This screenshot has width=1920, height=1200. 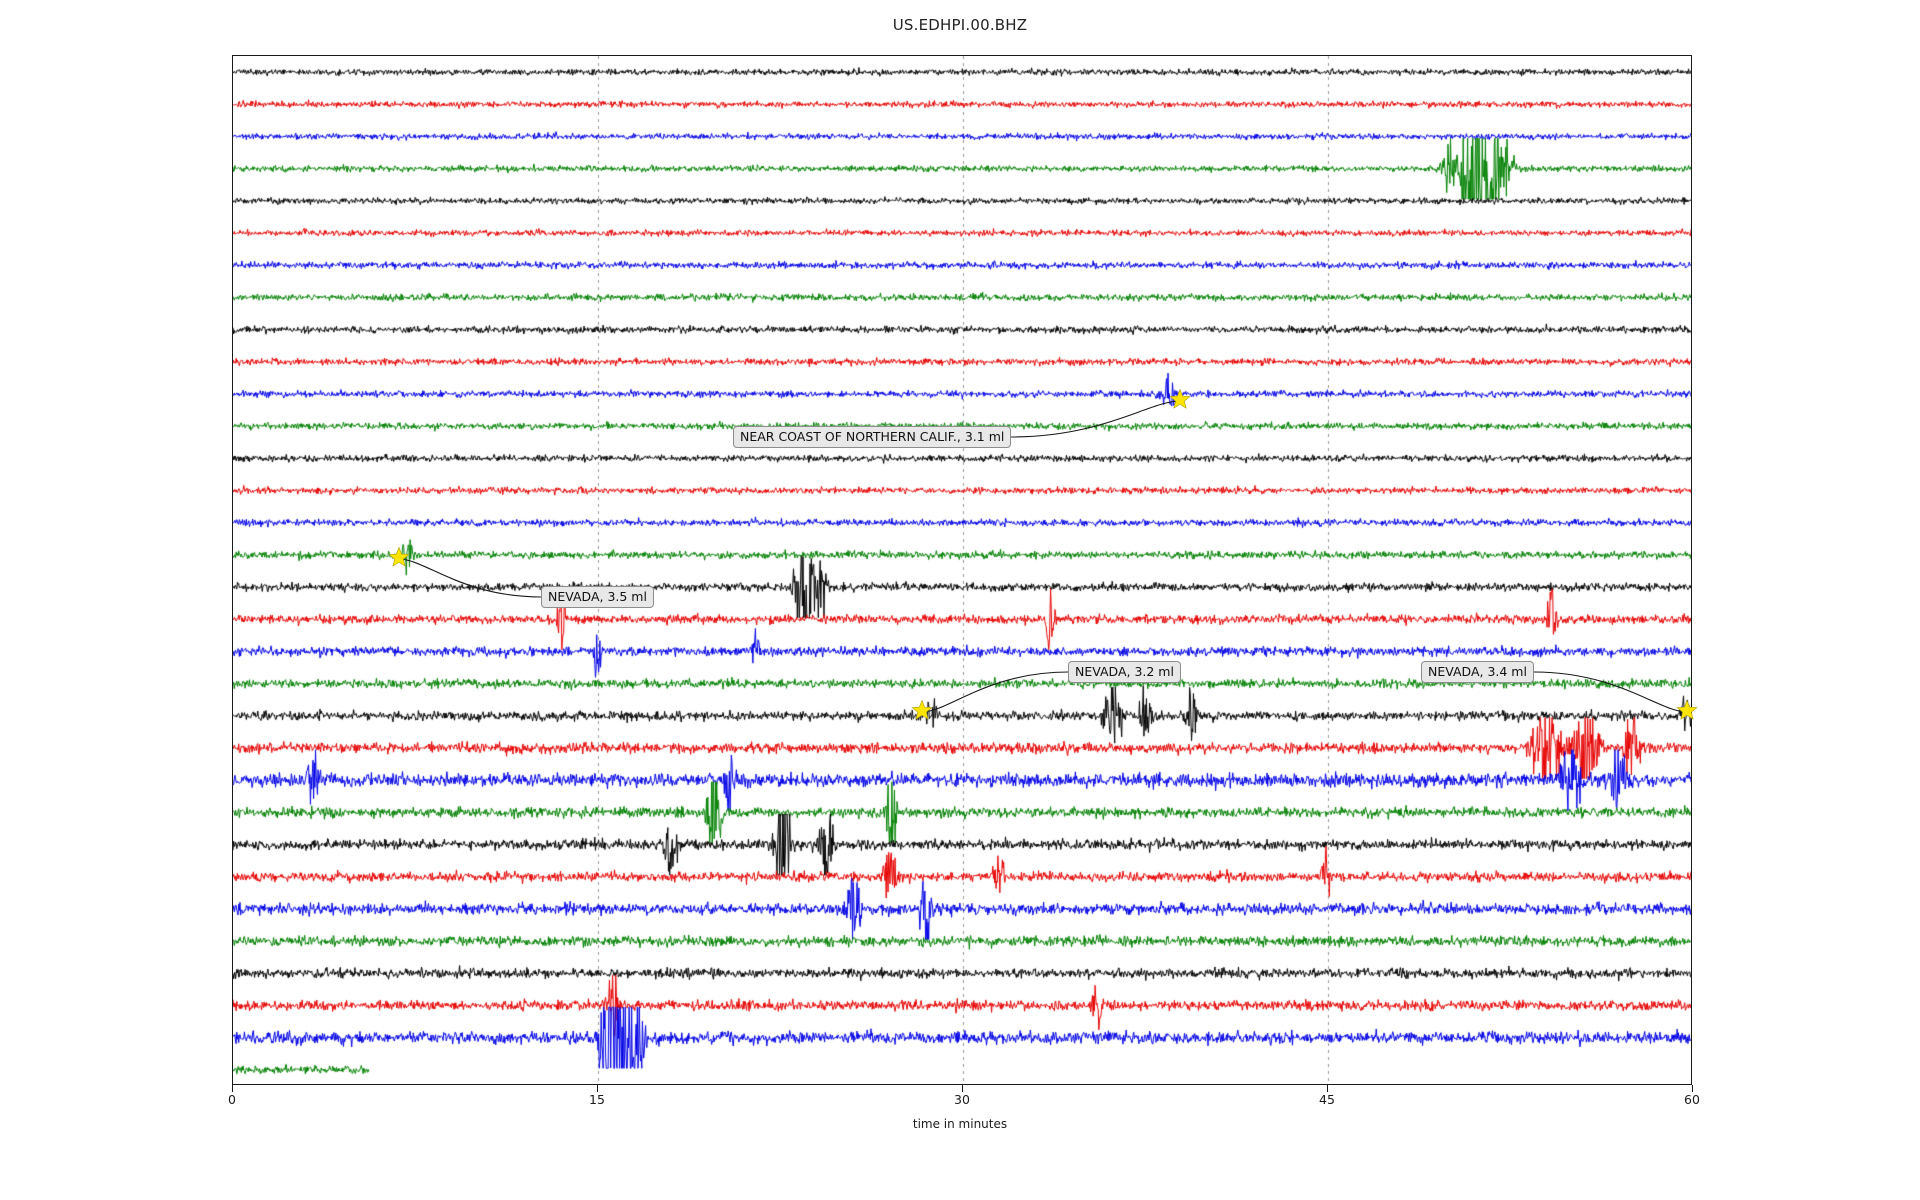 I want to click on x-axis-label: time in minutes, so click(x=960, y=1124).